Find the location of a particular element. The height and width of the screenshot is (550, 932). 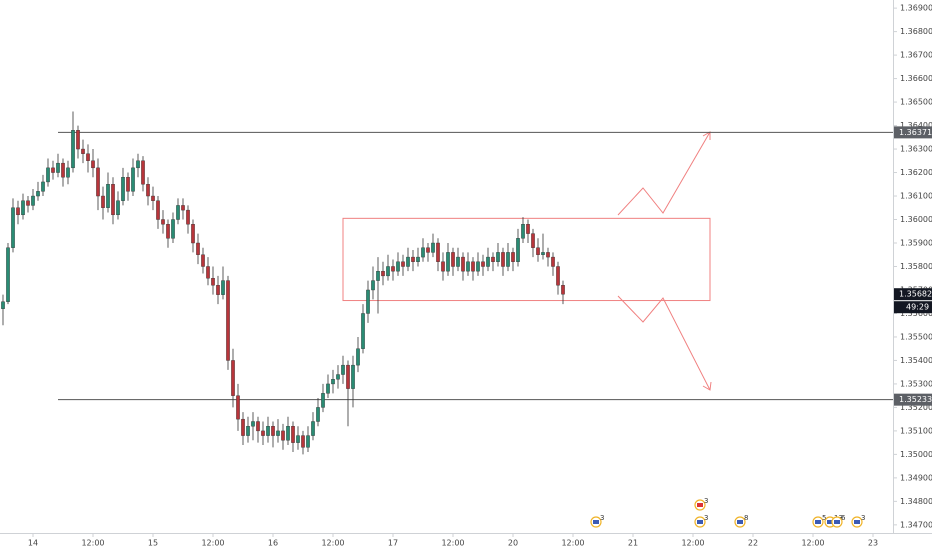

y-tick-label: 1.35200 is located at coordinates (916, 407).